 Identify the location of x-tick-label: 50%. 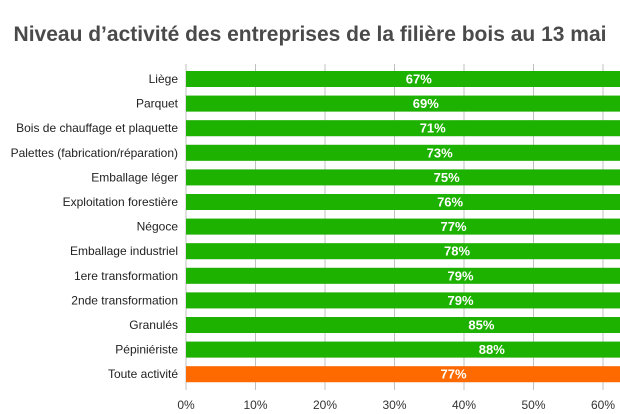
(533, 405).